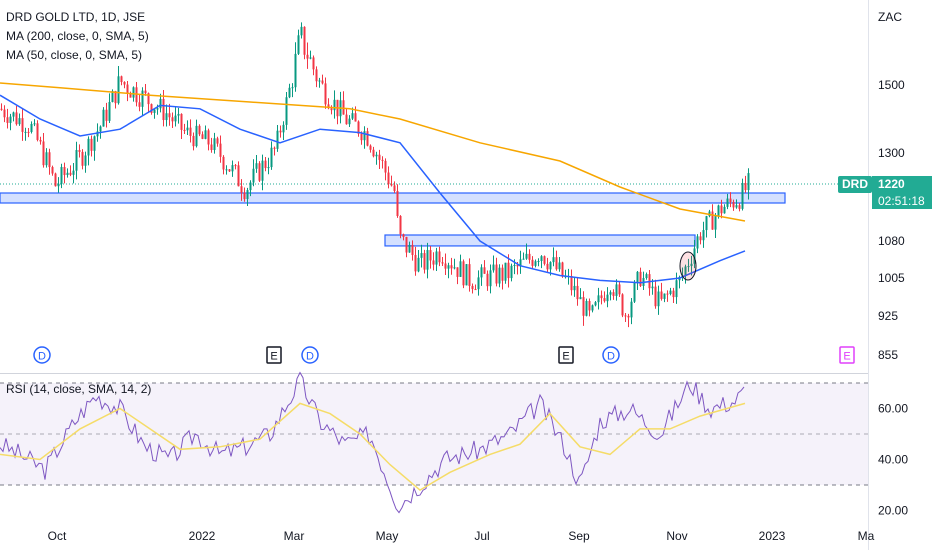 This screenshot has width=932, height=550. What do you see at coordinates (74, 55) in the screenshot?
I see `legend-ma50: MA (50, close, 0, SMA, 5)` at bounding box center [74, 55].